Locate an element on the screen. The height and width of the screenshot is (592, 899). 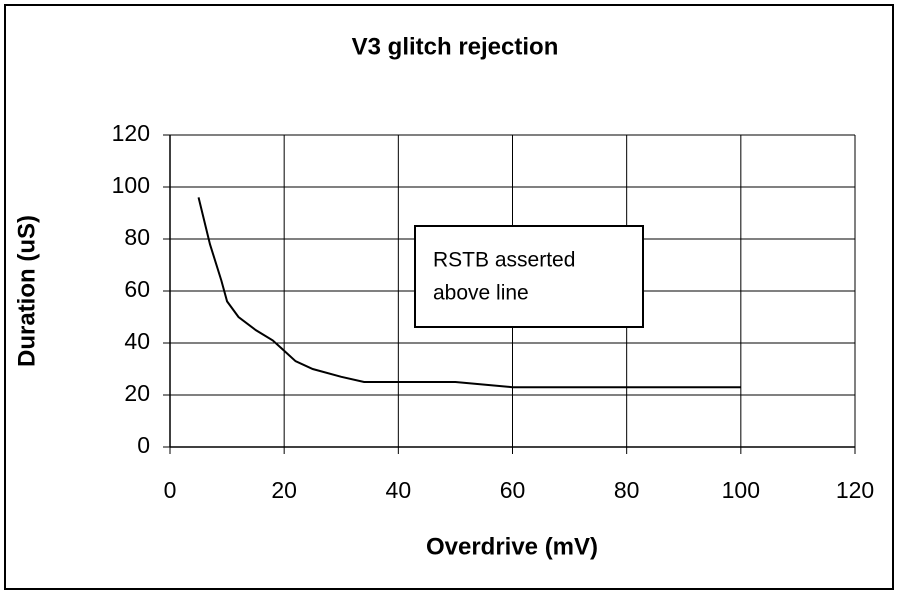
y-axis-label: Duration (uS) is located at coordinates (26, 291).